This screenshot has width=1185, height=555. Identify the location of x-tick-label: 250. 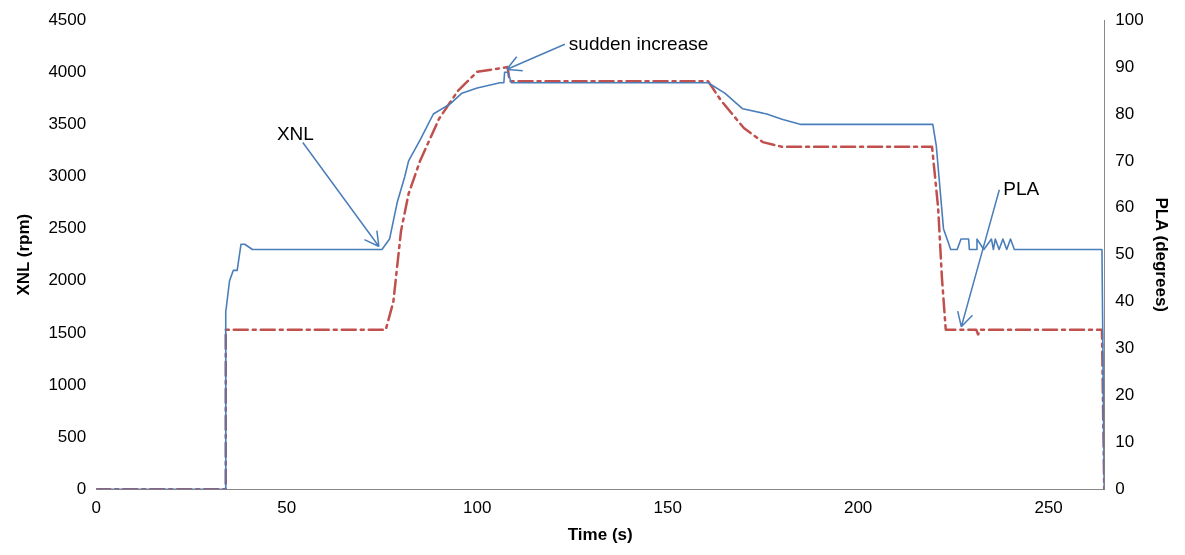
(1048, 508).